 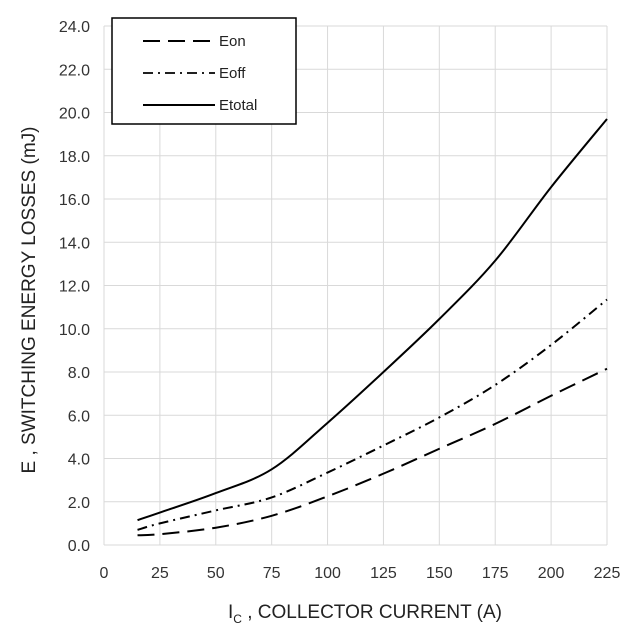 What do you see at coordinates (360, 573) in the screenshot?
I see `x-tick-labels: 0 25 50 75 100 125 150 175 200 225` at bounding box center [360, 573].